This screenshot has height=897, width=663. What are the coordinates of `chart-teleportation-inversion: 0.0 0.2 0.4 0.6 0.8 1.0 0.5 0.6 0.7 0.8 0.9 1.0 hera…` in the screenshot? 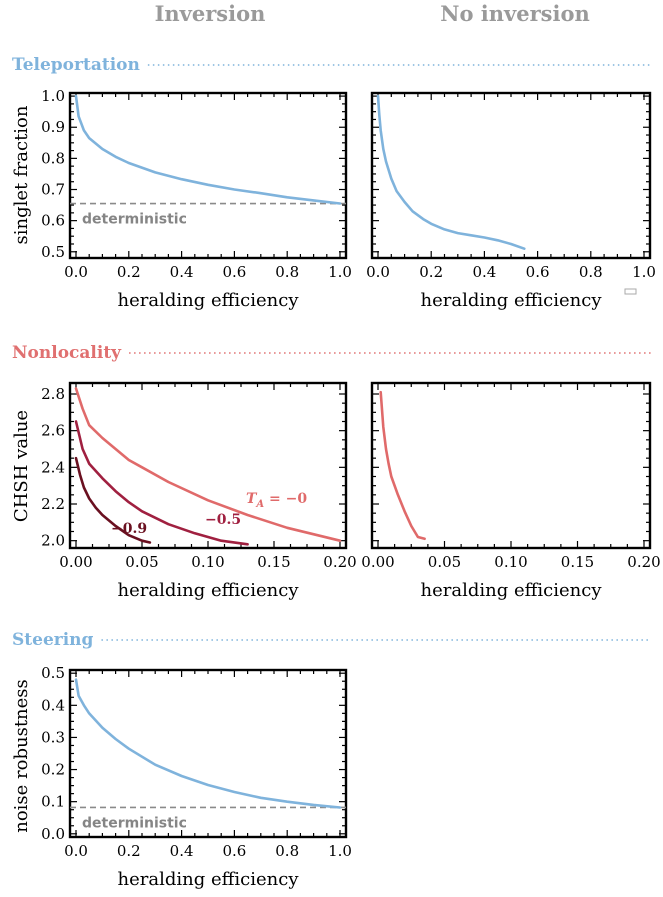 It's located at (181, 199).